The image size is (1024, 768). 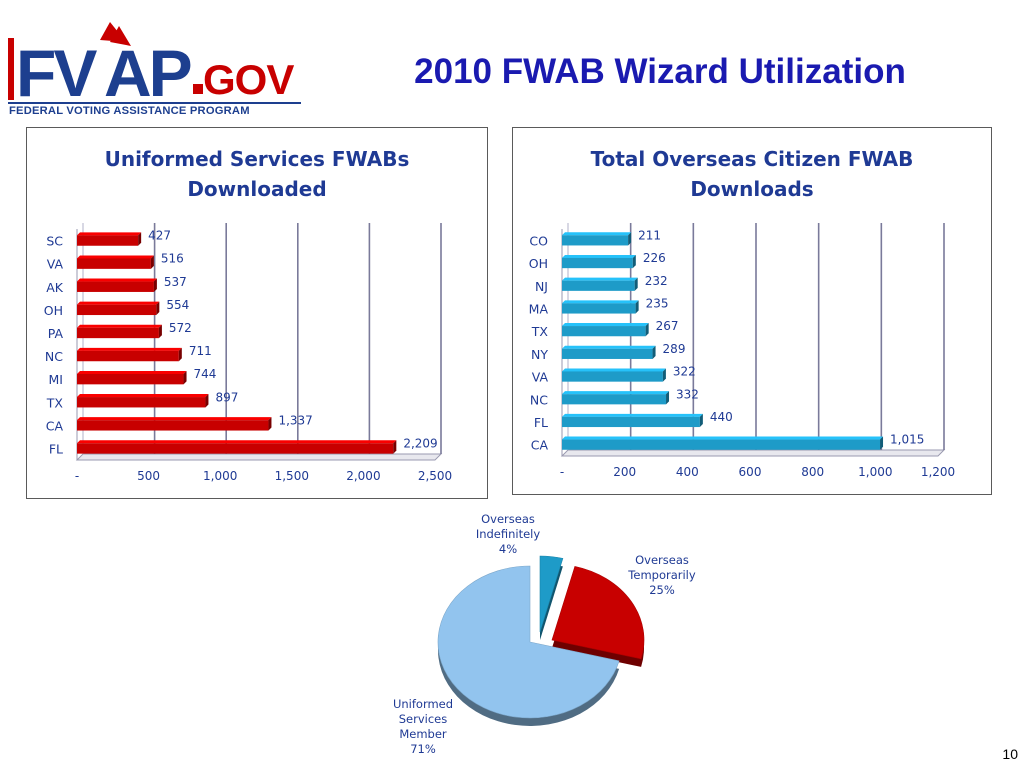 I want to click on value-label: 332, so click(x=687, y=394).